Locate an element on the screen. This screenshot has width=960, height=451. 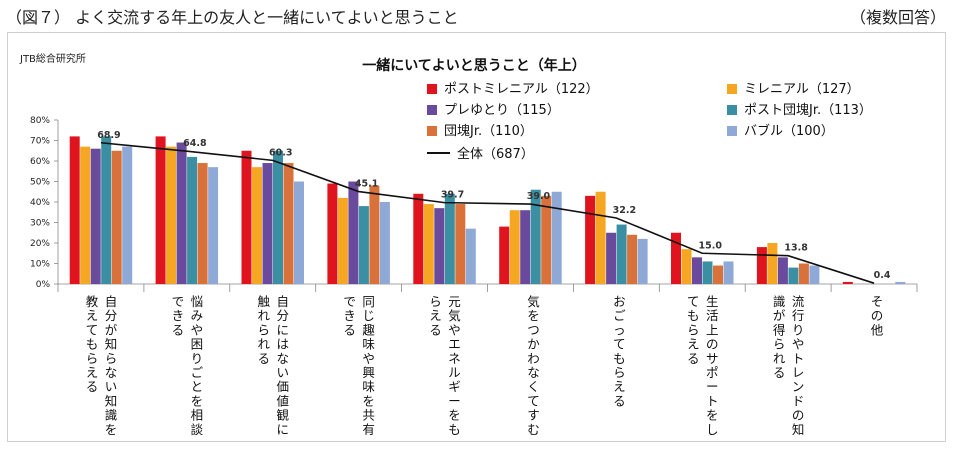
total-data-label: 45.1 is located at coordinates (366, 184).